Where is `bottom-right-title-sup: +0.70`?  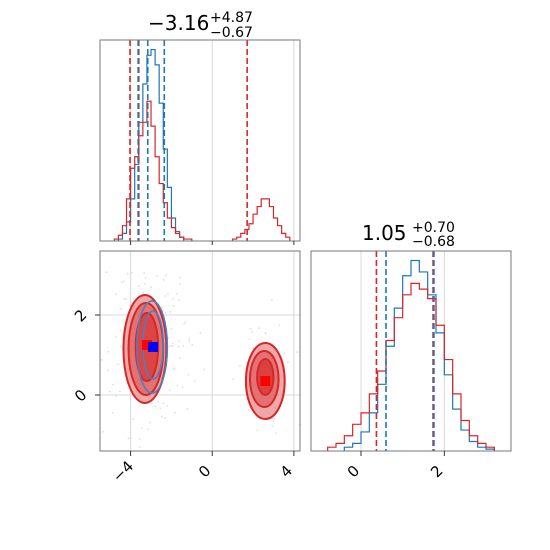
bottom-right-title-sup: +0.70 is located at coordinates (433, 228).